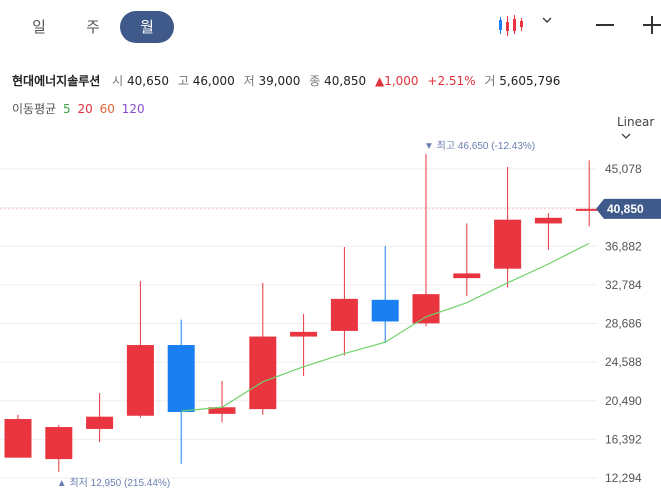 The width and height of the screenshot is (661, 499). I want to click on close-label: 종, so click(315, 81).